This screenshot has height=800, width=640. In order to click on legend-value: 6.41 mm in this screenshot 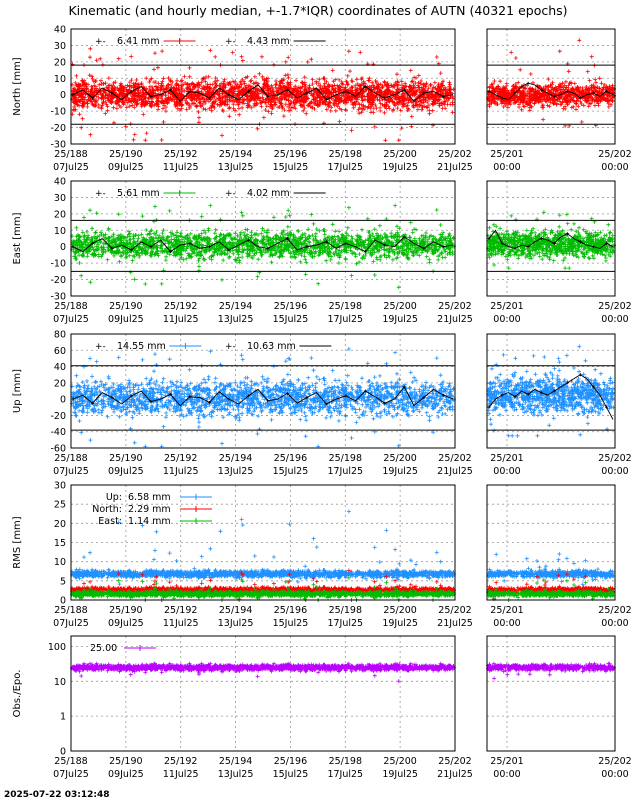, I will do `click(138, 41)`.